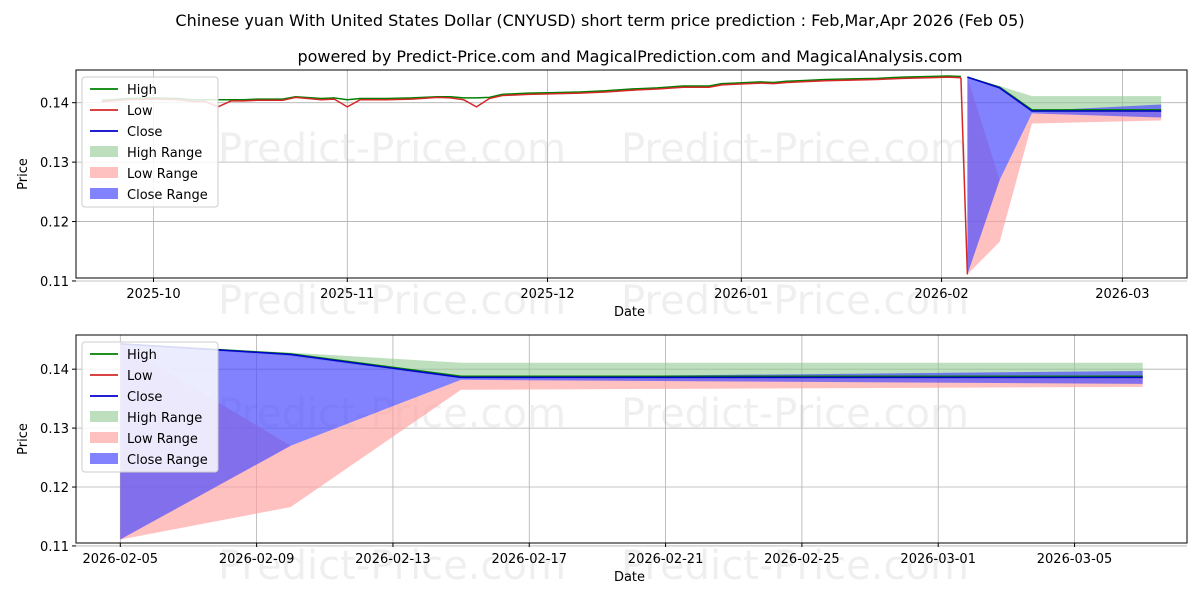 Image resolution: width=1200 pixels, height=600 pixels. What do you see at coordinates (257, 559) in the screenshot?
I see `x-tick-label: 2026-02-09` at bounding box center [257, 559].